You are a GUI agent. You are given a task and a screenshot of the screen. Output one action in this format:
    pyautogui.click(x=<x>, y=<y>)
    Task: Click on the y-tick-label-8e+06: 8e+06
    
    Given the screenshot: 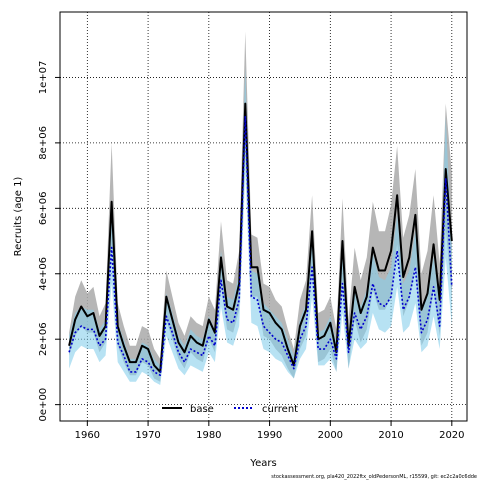 What is the action you would take?
    pyautogui.click(x=43, y=143)
    